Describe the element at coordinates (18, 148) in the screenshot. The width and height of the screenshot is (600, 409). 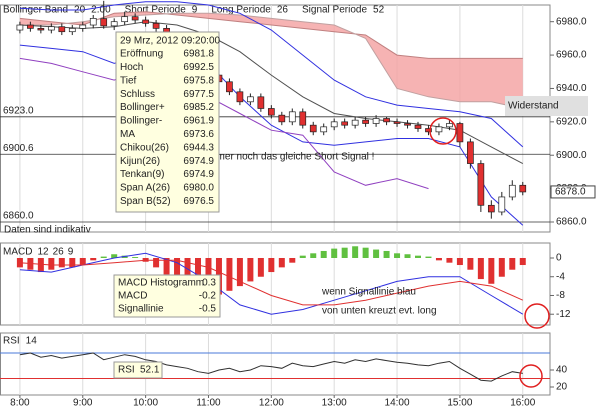
I see `level-label: 6900.6` at that location.